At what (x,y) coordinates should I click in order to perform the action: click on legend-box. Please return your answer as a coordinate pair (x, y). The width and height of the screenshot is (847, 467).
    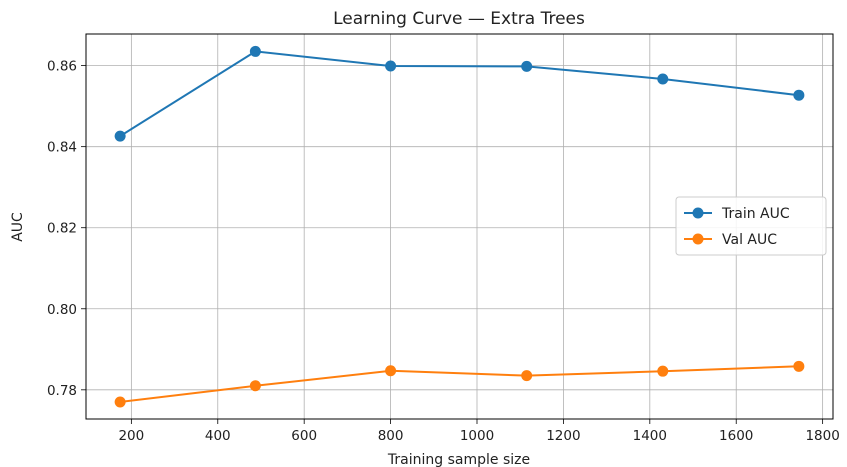
    Looking at the image, I should click on (751, 226).